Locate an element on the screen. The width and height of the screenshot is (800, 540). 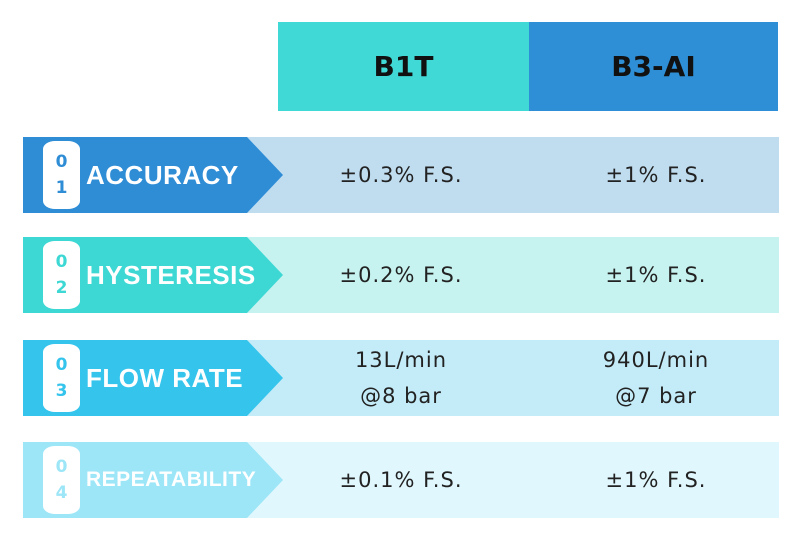
number-badge: 0 4 is located at coordinates (61, 480).